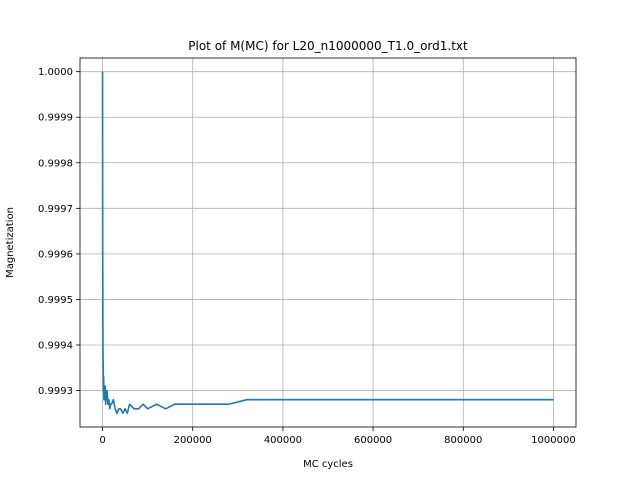 Image resolution: width=640 pixels, height=480 pixels. I want to click on y-tick-label: 0.9999, so click(55, 118).